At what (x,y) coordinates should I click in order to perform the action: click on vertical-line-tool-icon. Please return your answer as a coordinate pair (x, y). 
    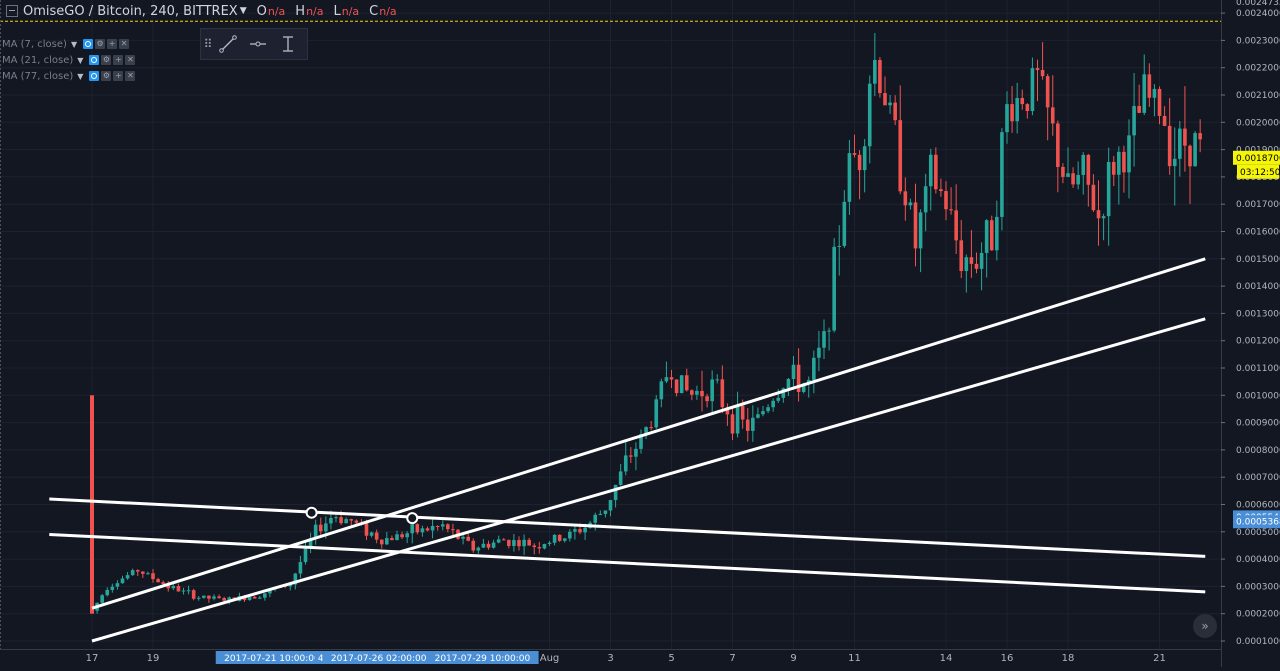
    Looking at the image, I should click on (288, 44).